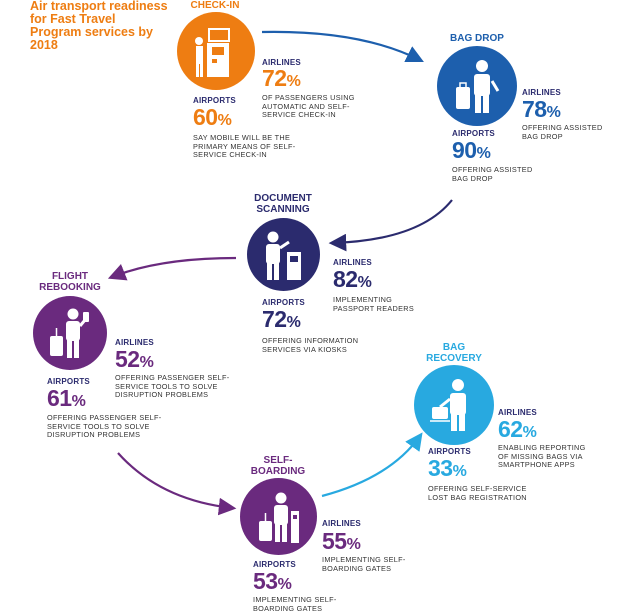 This screenshot has height=615, width=624. What do you see at coordinates (214, 100) in the screenshot?
I see `checkin-airports-label: AIRPORTS` at bounding box center [214, 100].